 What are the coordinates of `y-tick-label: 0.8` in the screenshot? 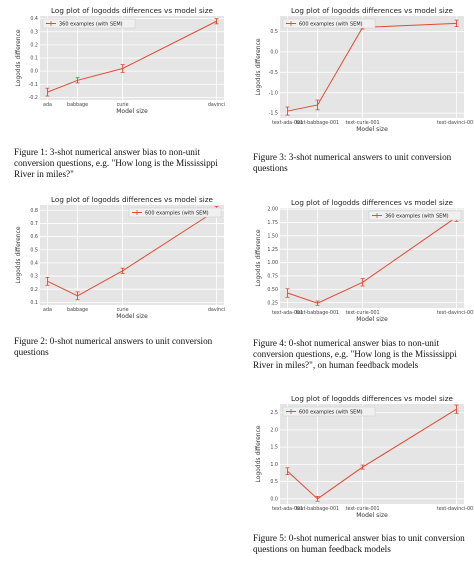 It's located at (34, 211).